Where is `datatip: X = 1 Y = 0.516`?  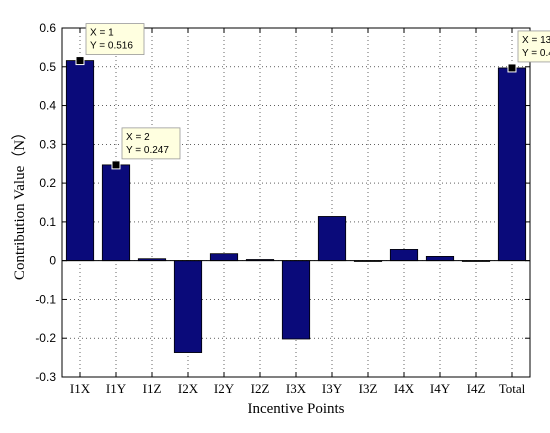 datatip: X = 1 Y = 0.516 is located at coordinates (110, 44).